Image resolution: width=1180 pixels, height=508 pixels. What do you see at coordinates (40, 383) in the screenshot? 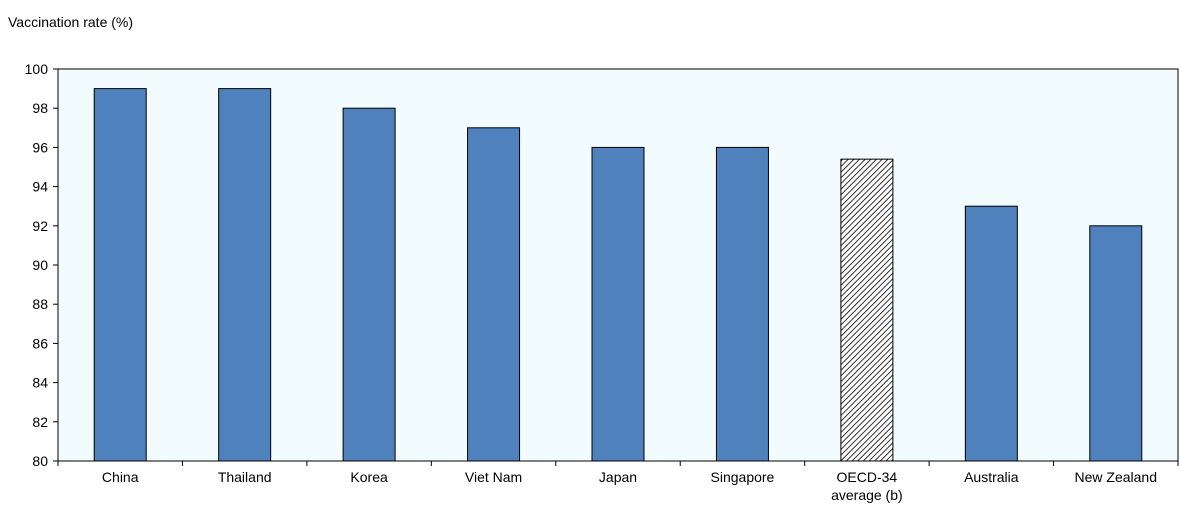
I see `y-tick-label: 84` at bounding box center [40, 383].